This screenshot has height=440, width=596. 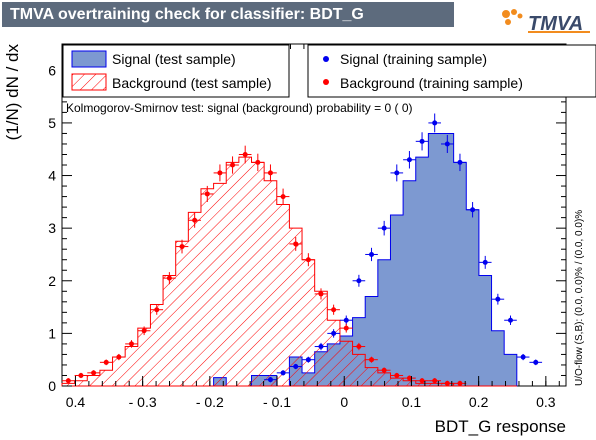 What do you see at coordinates (500, 426) in the screenshot?
I see `x-axis-title: BDT_G response` at bounding box center [500, 426].